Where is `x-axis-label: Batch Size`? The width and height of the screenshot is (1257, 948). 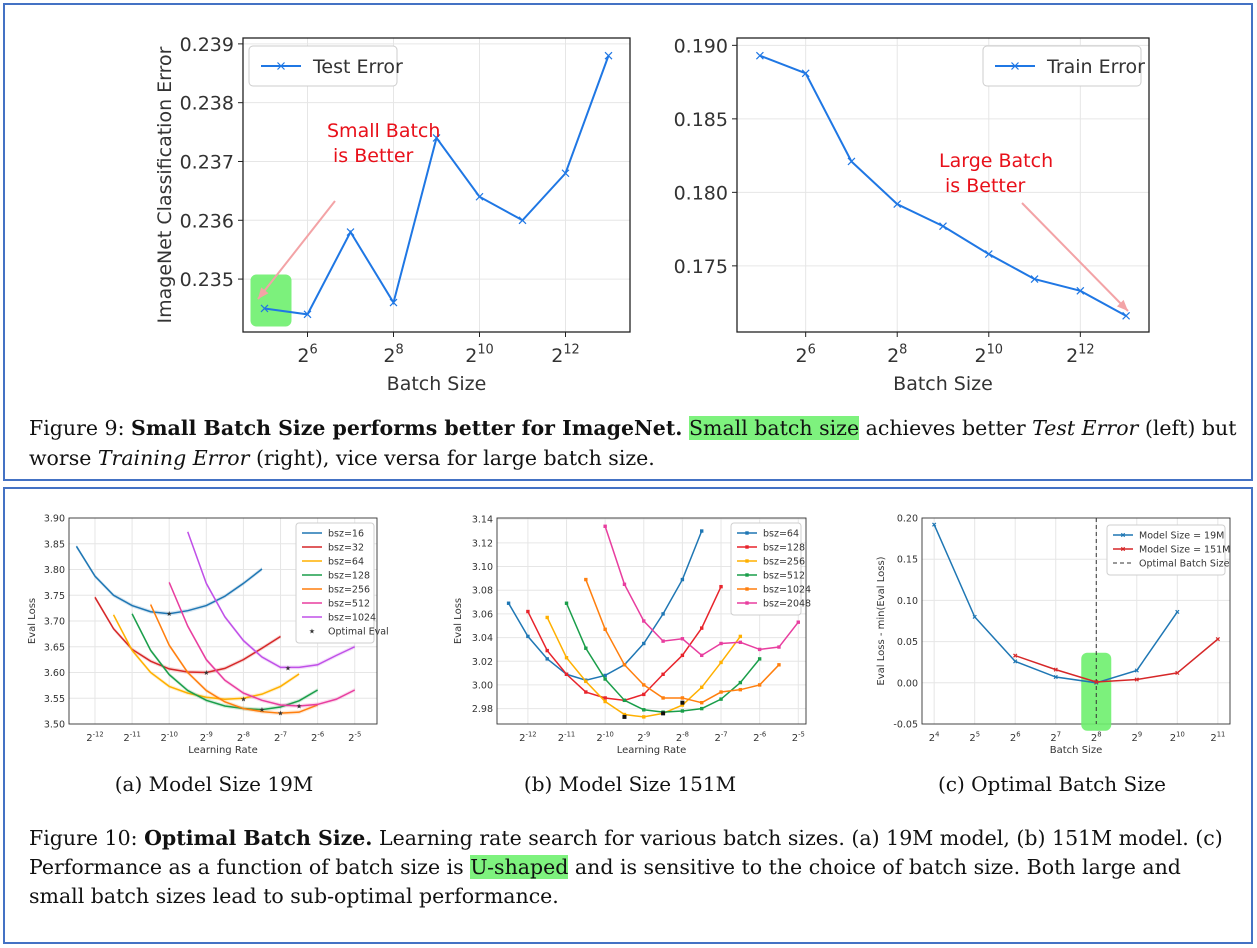 x-axis-label: Batch Size is located at coordinates (437, 384).